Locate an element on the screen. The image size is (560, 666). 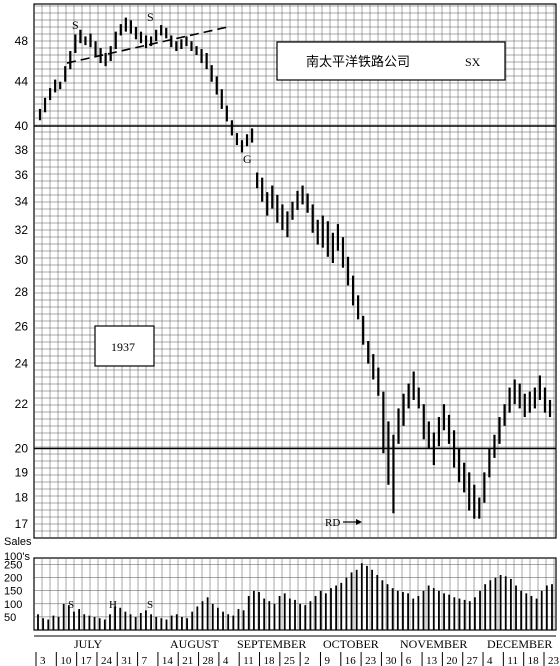
price-tick-label: 44 is located at coordinates (22, 82).